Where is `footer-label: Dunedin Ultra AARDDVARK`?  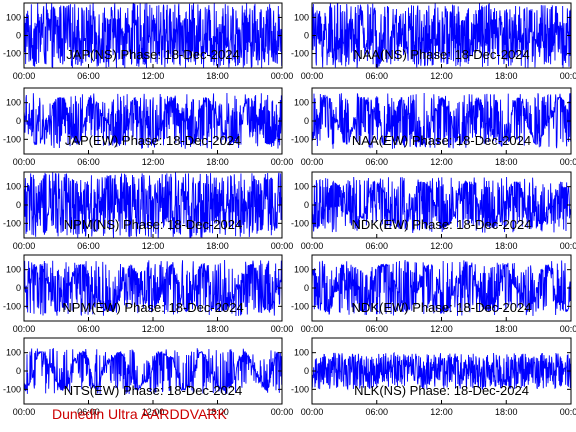
footer-label: Dunedin Ultra AARDDVARK is located at coordinates (139, 414).